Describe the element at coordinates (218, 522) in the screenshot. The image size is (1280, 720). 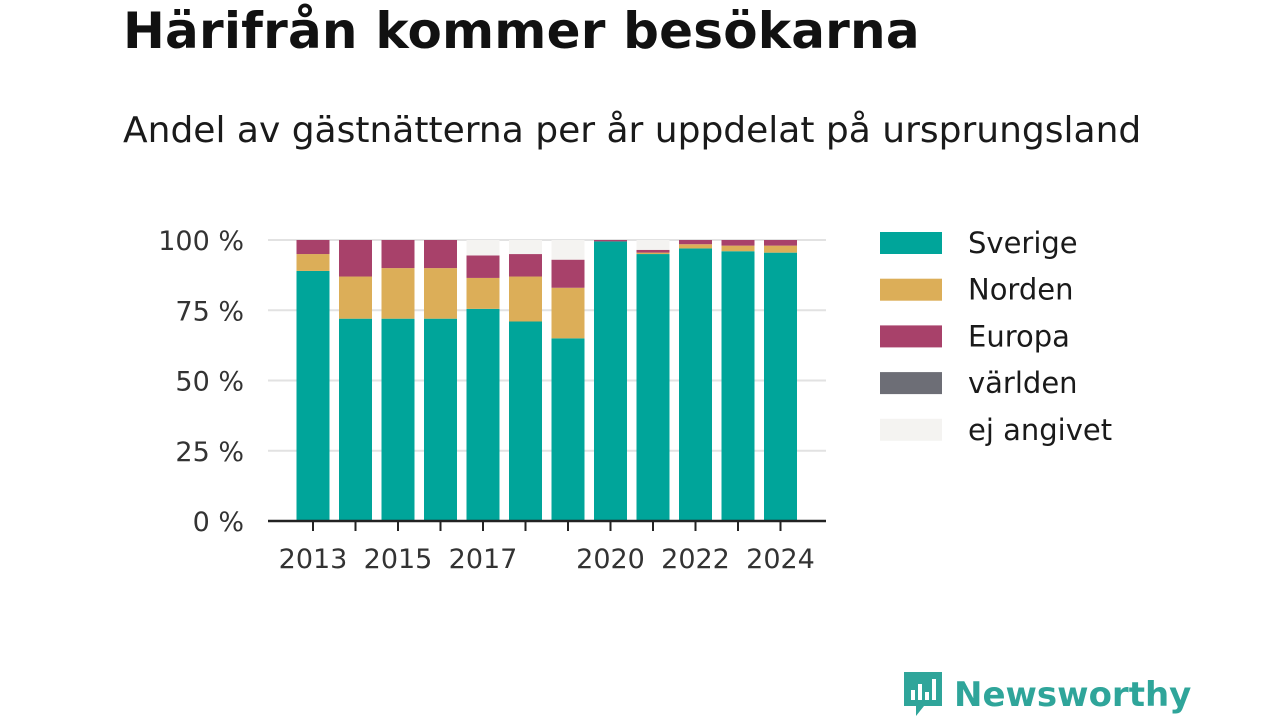
I see `y-tick-label: 0 %` at that location.